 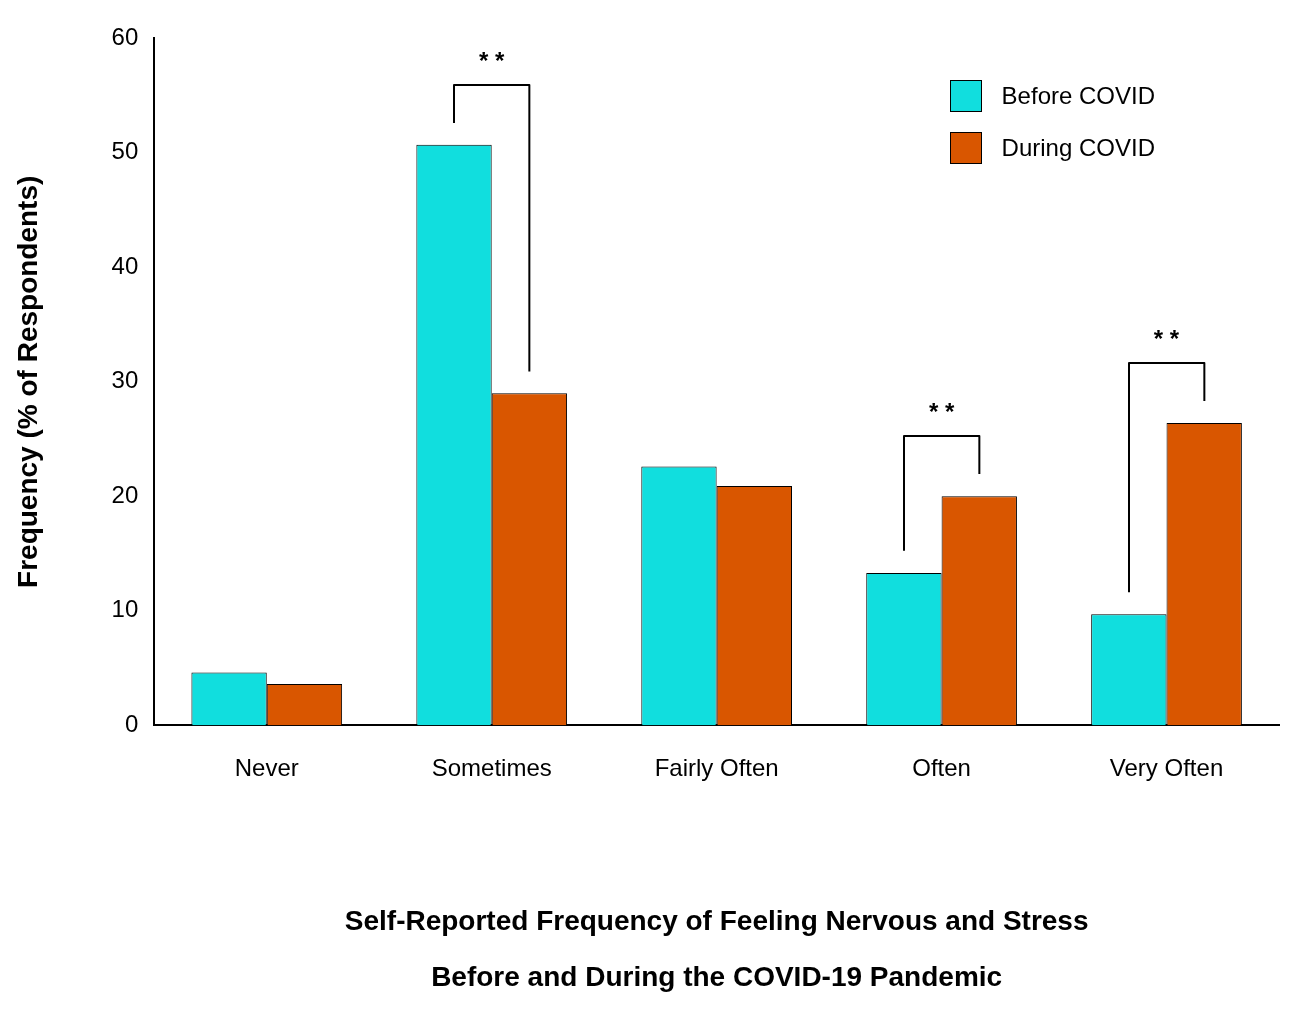 What do you see at coordinates (266, 768) in the screenshot?
I see `x-tick-label: Never` at bounding box center [266, 768].